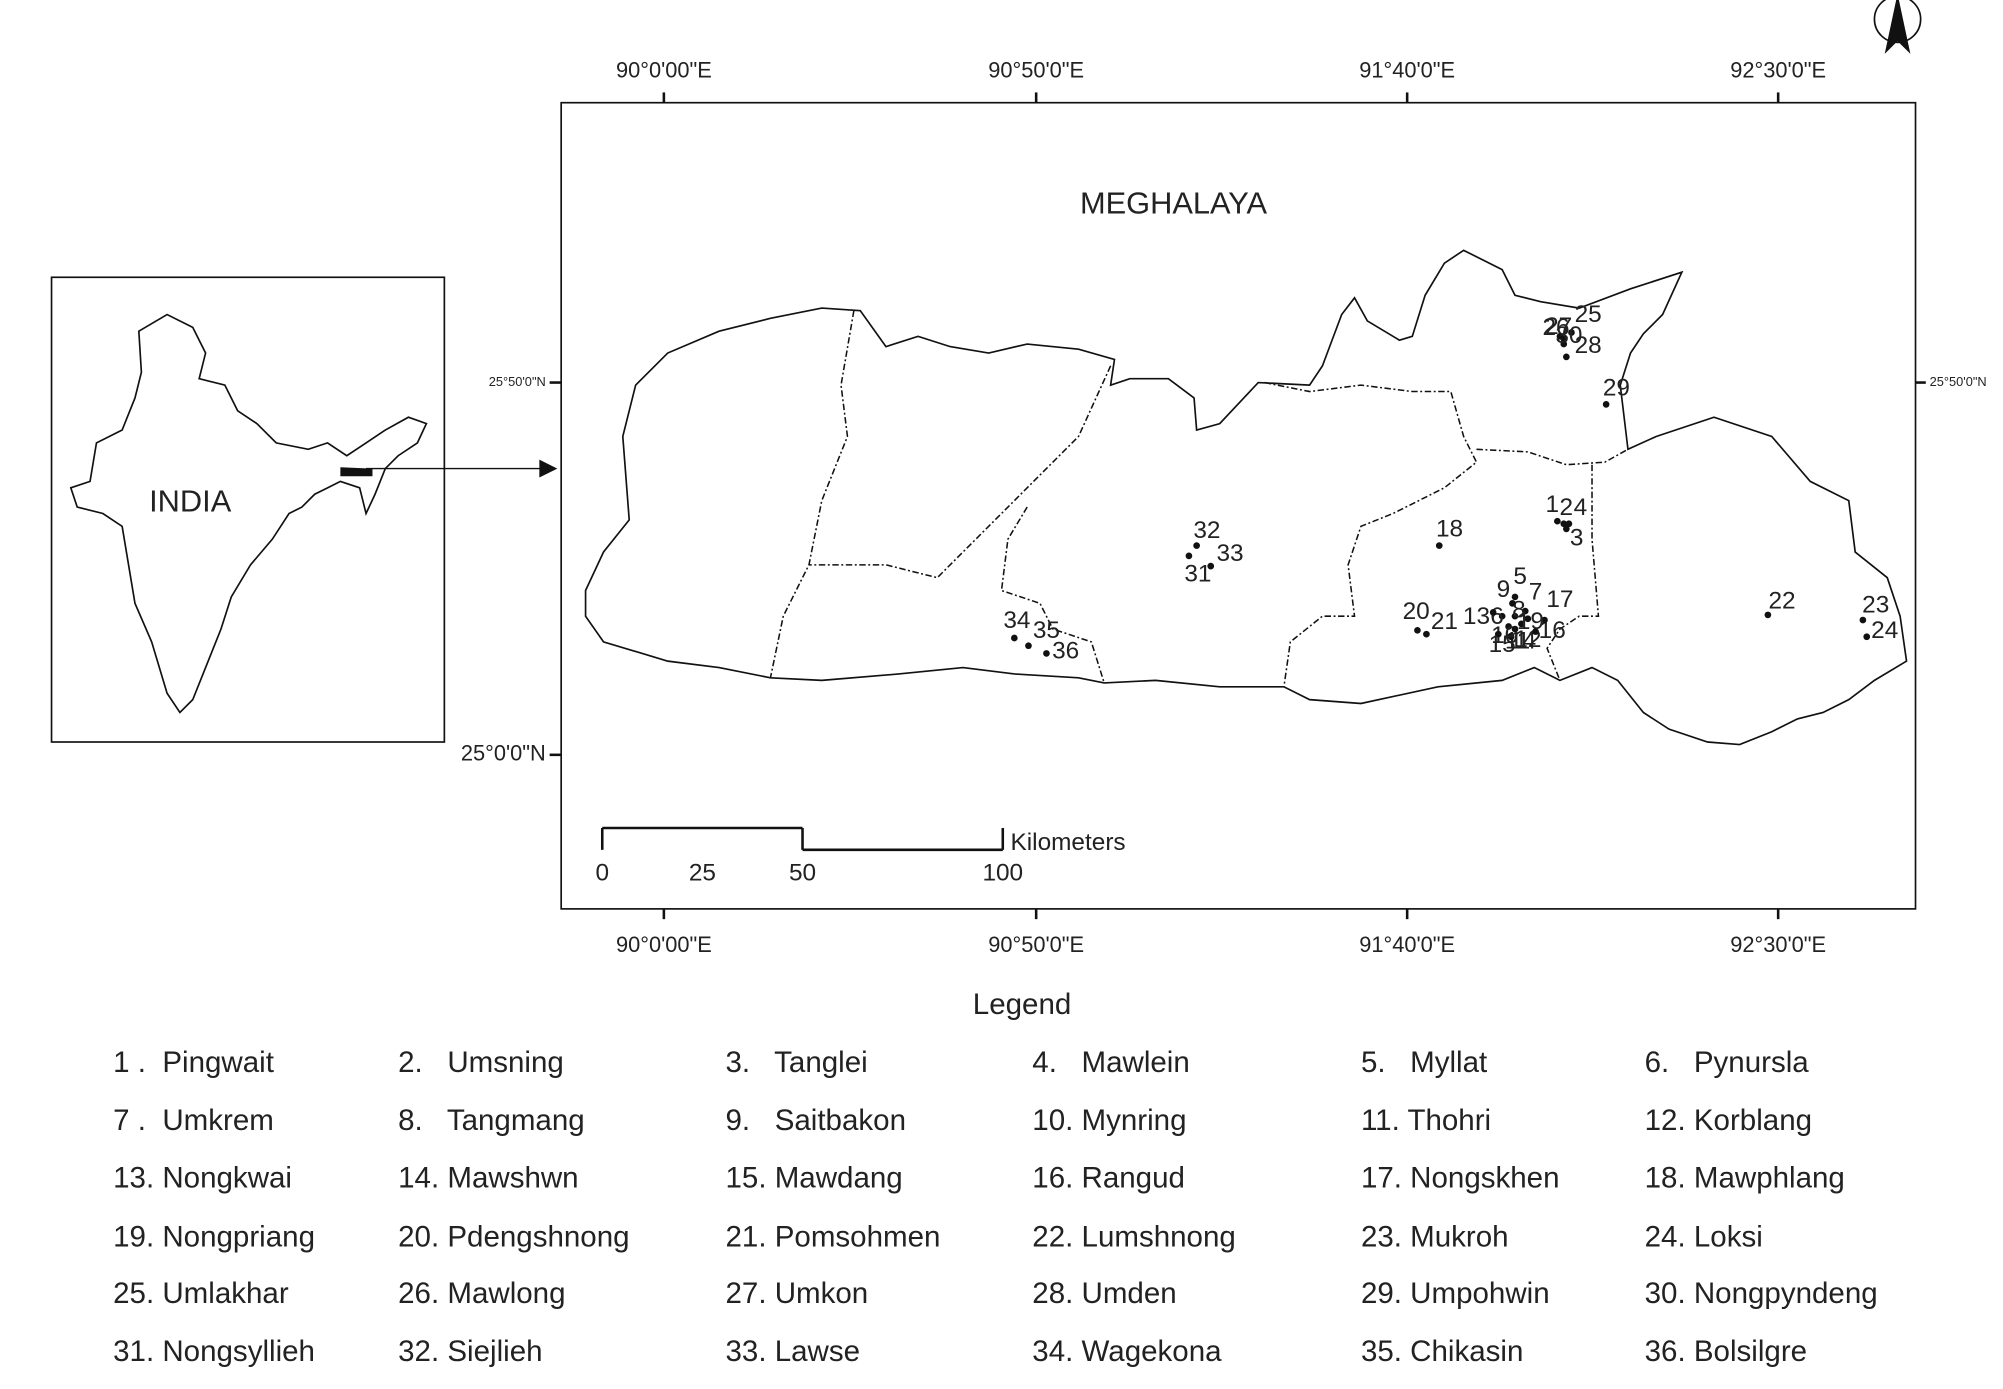 The image size is (2003, 1389). Describe the element at coordinates (548, 468) in the screenshot. I see `arrow-head` at that location.